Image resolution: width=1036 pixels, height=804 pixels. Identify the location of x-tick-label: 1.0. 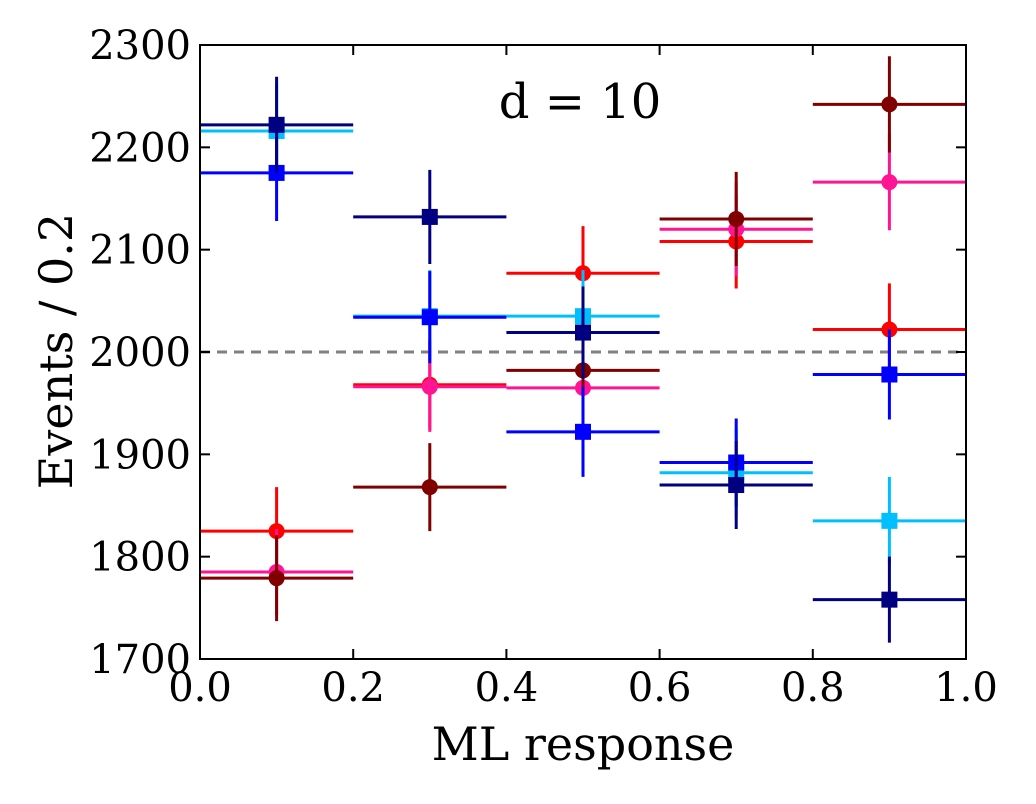
(966, 688).